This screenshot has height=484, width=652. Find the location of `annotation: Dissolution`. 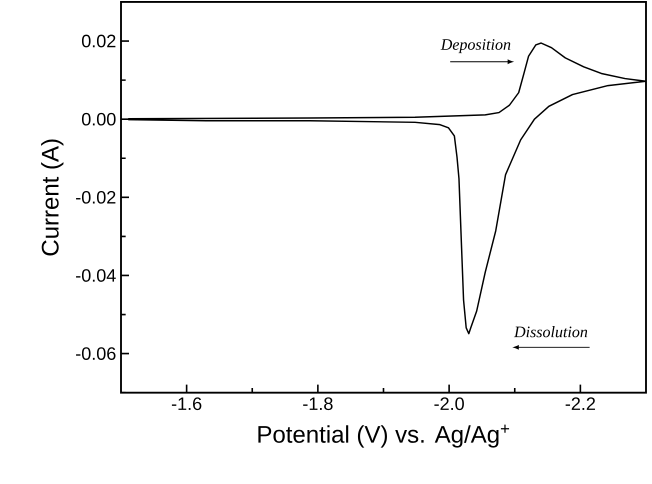

annotation: Dissolution is located at coordinates (551, 332).